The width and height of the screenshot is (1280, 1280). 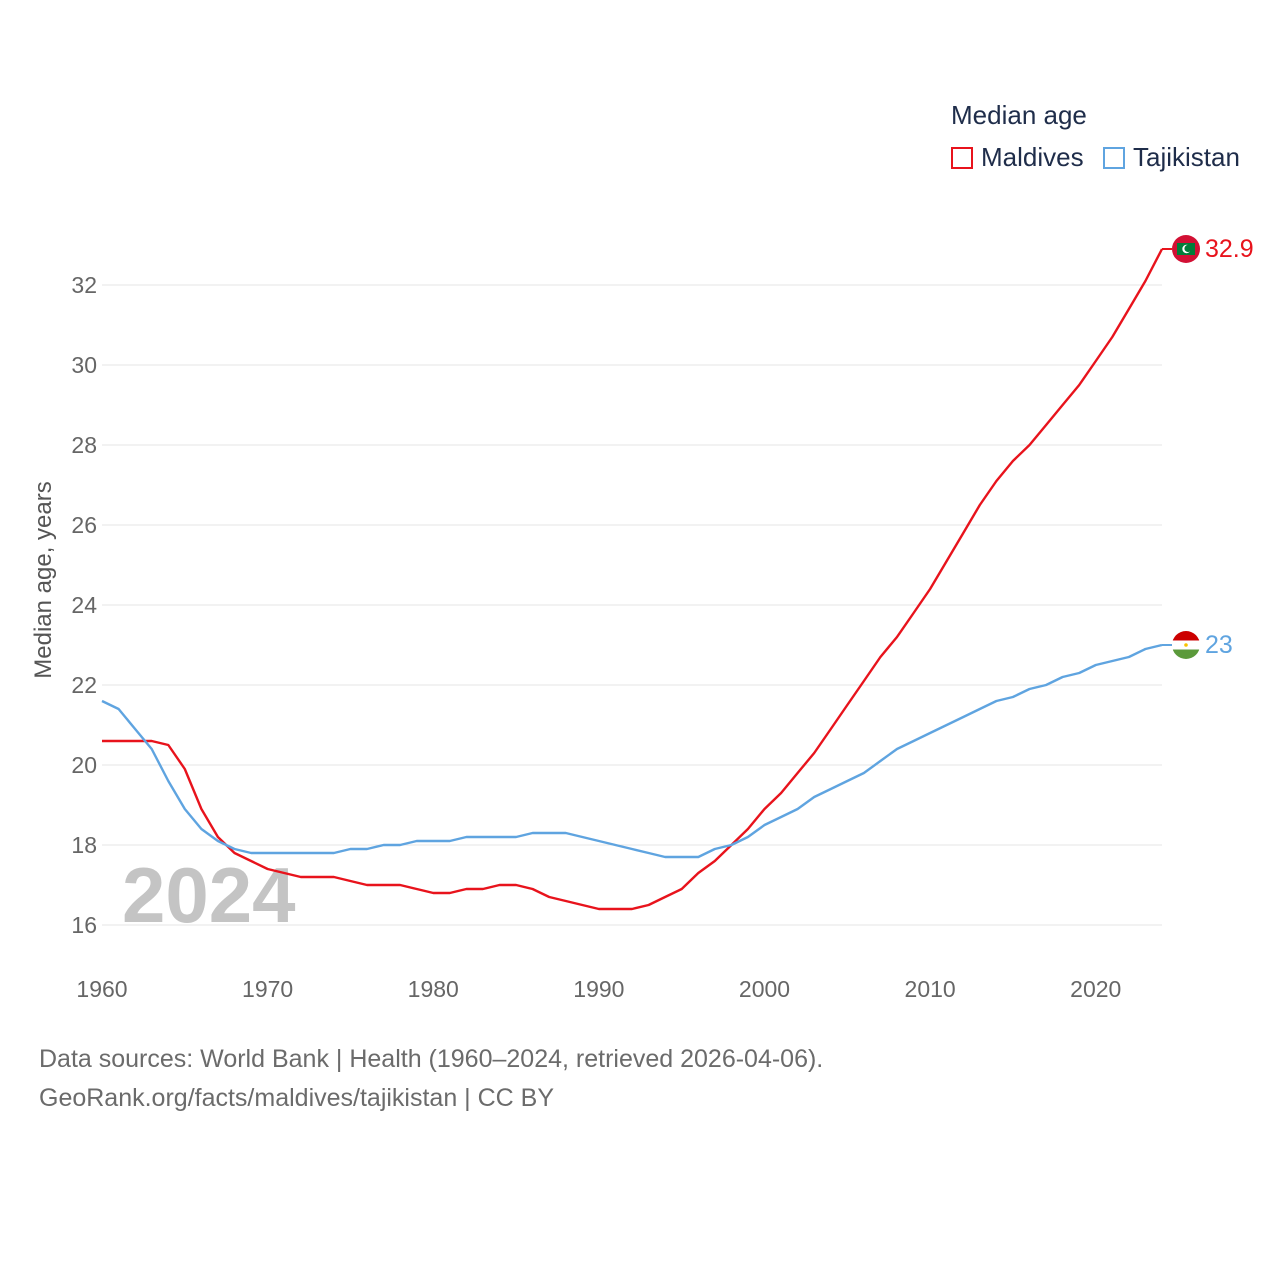 I want to click on tajikistan-flag-icon, so click(x=1186, y=645).